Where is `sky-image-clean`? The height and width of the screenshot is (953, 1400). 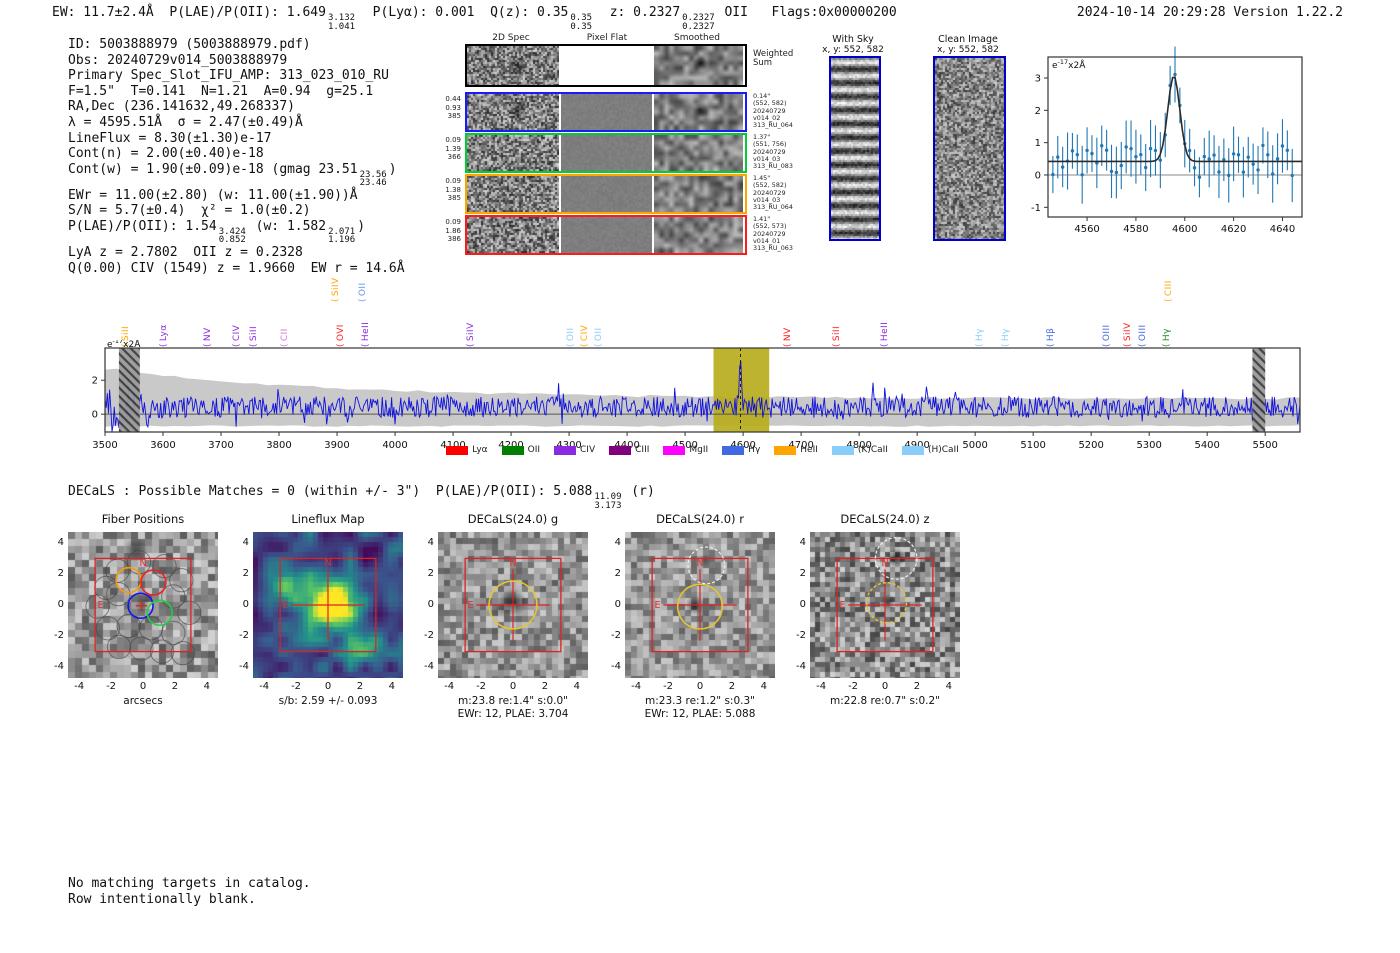 sky-image-clean is located at coordinates (969, 148).